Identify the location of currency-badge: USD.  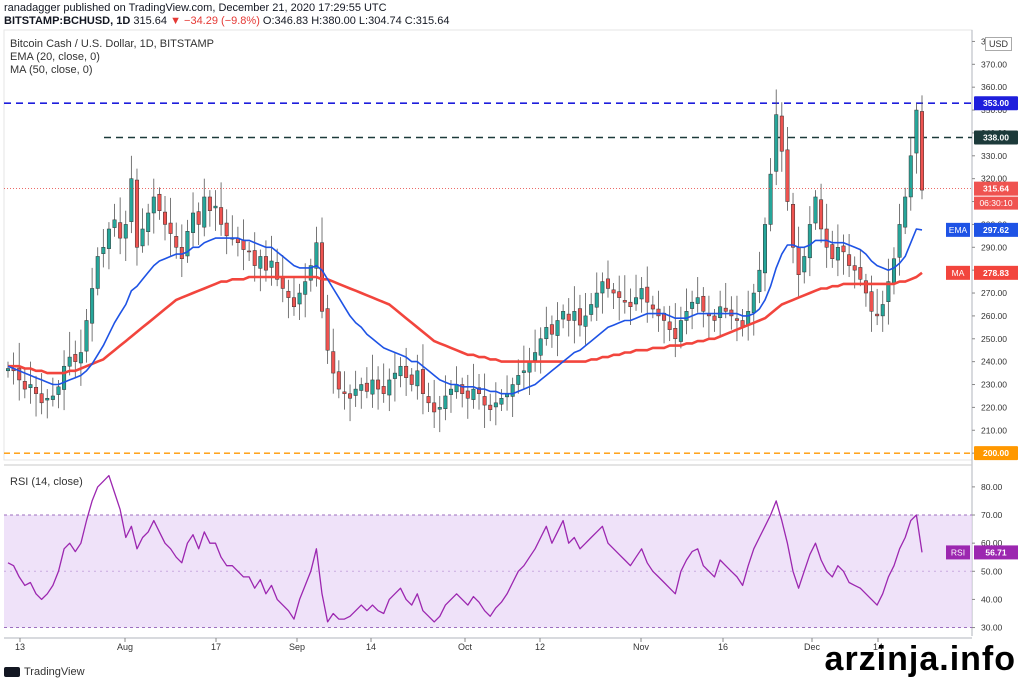
(999, 44).